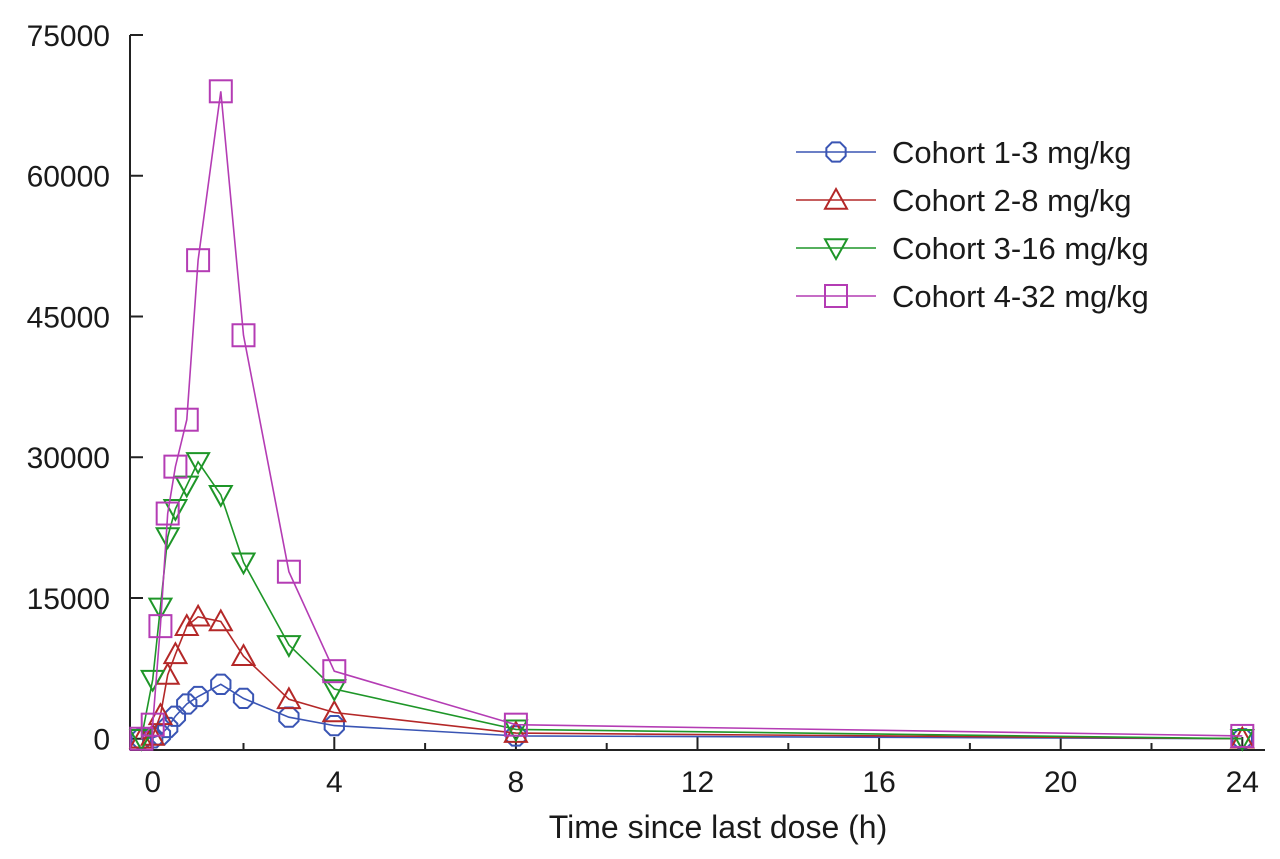 The width and height of the screenshot is (1280, 859). What do you see at coordinates (516, 782) in the screenshot?
I see `x-tick-label: 8` at bounding box center [516, 782].